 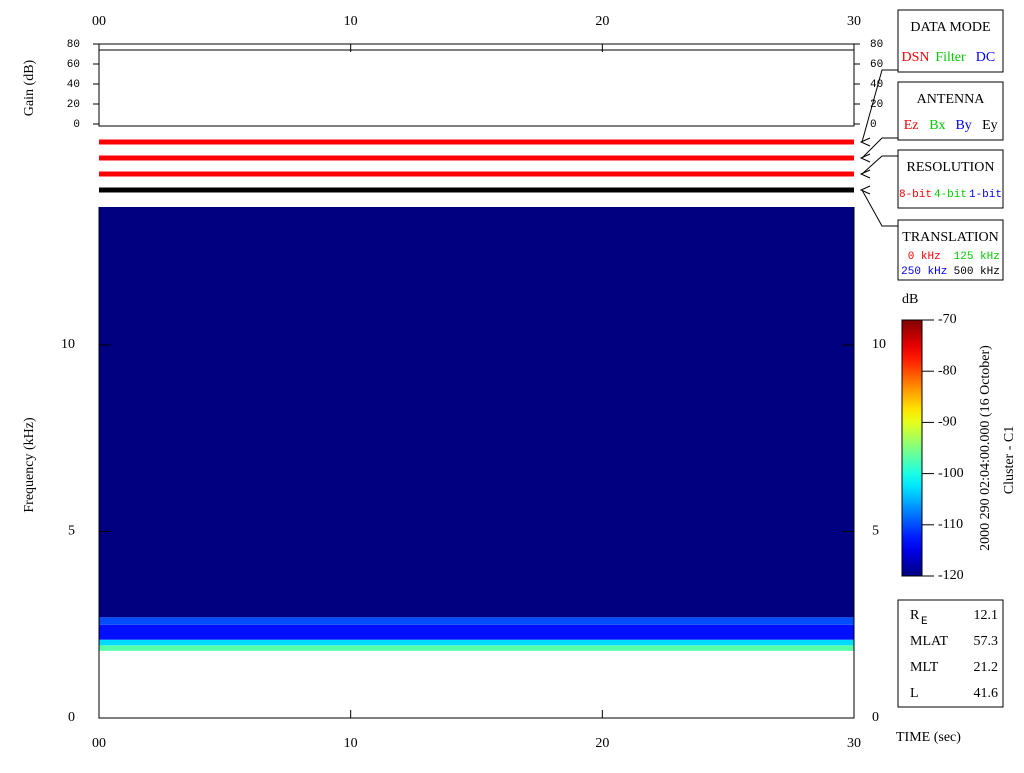 I want to click on colorbar-tick-label: -80, so click(x=947, y=370).